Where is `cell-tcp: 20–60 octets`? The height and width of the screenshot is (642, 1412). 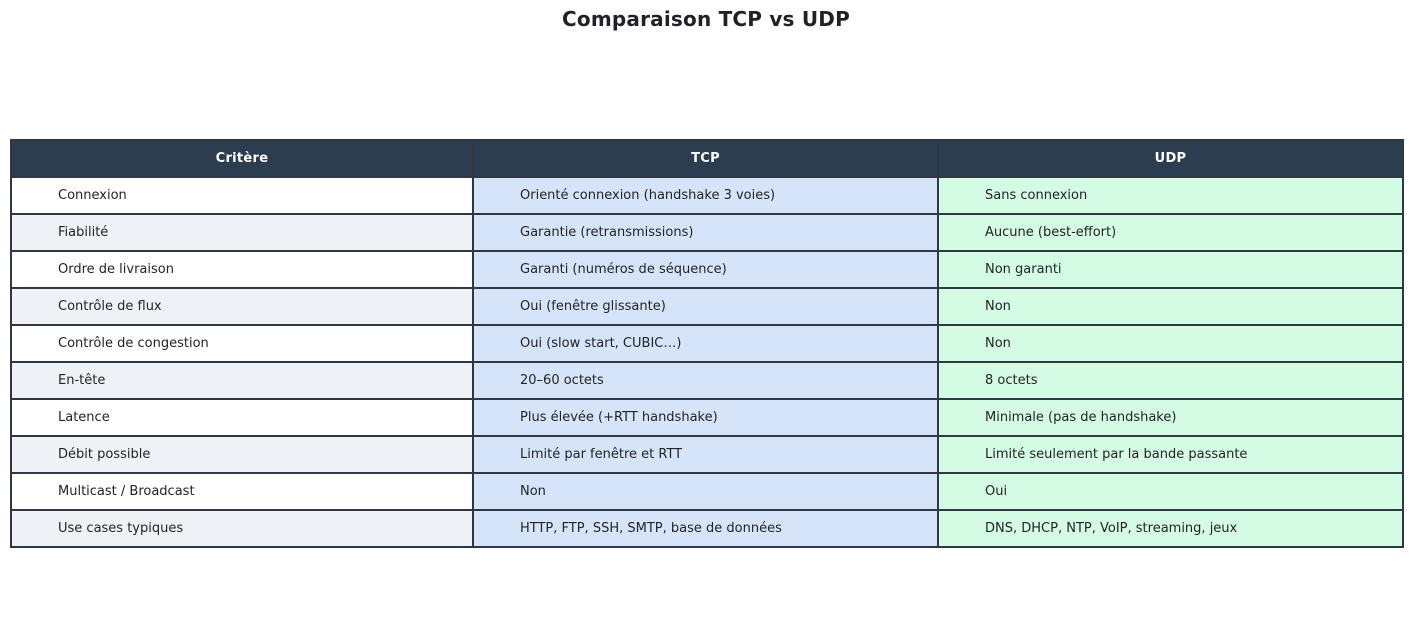 cell-tcp: 20–60 octets is located at coordinates (705, 380).